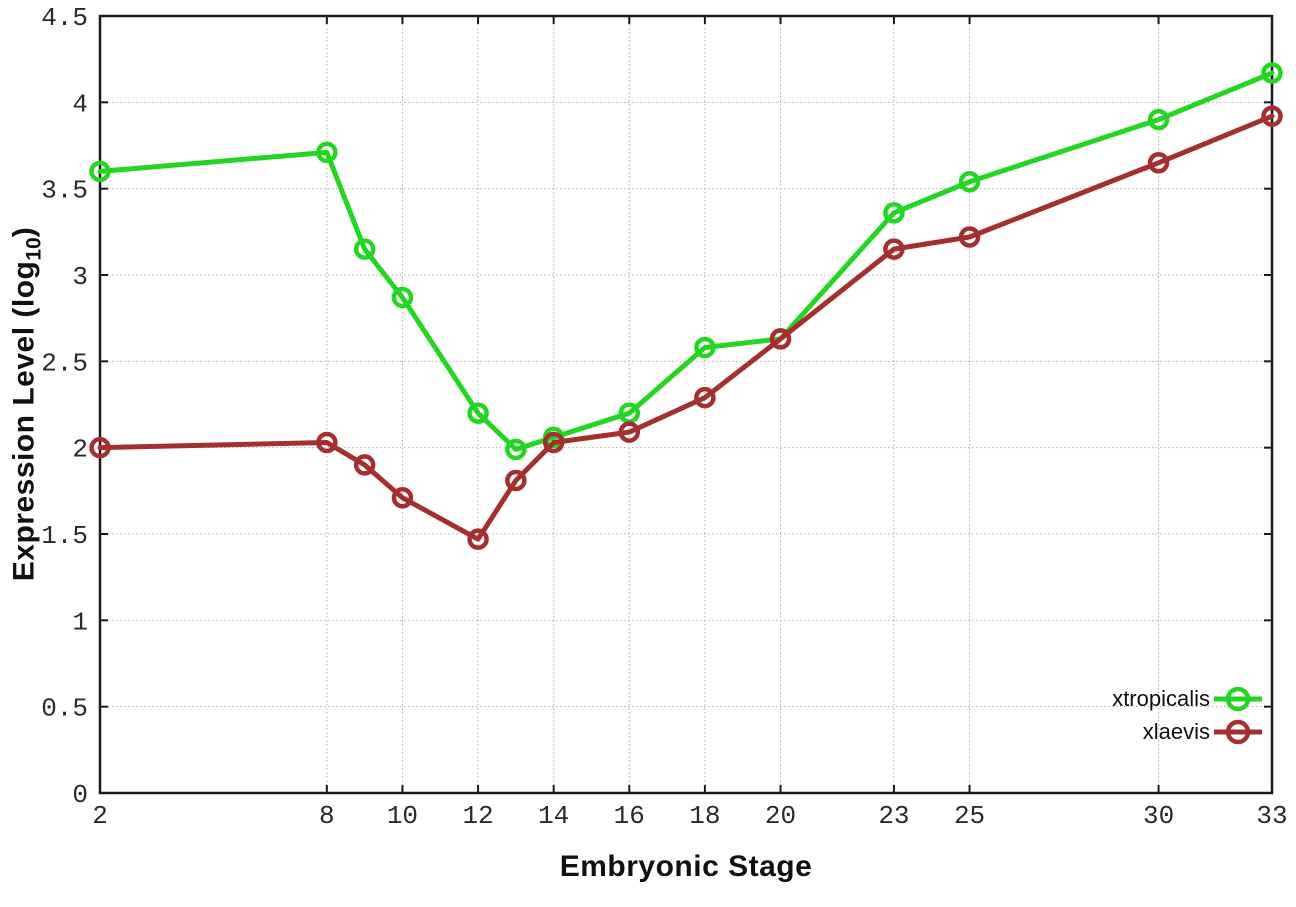  What do you see at coordinates (100, 816) in the screenshot?
I see `tick-label-x-2: 2` at bounding box center [100, 816].